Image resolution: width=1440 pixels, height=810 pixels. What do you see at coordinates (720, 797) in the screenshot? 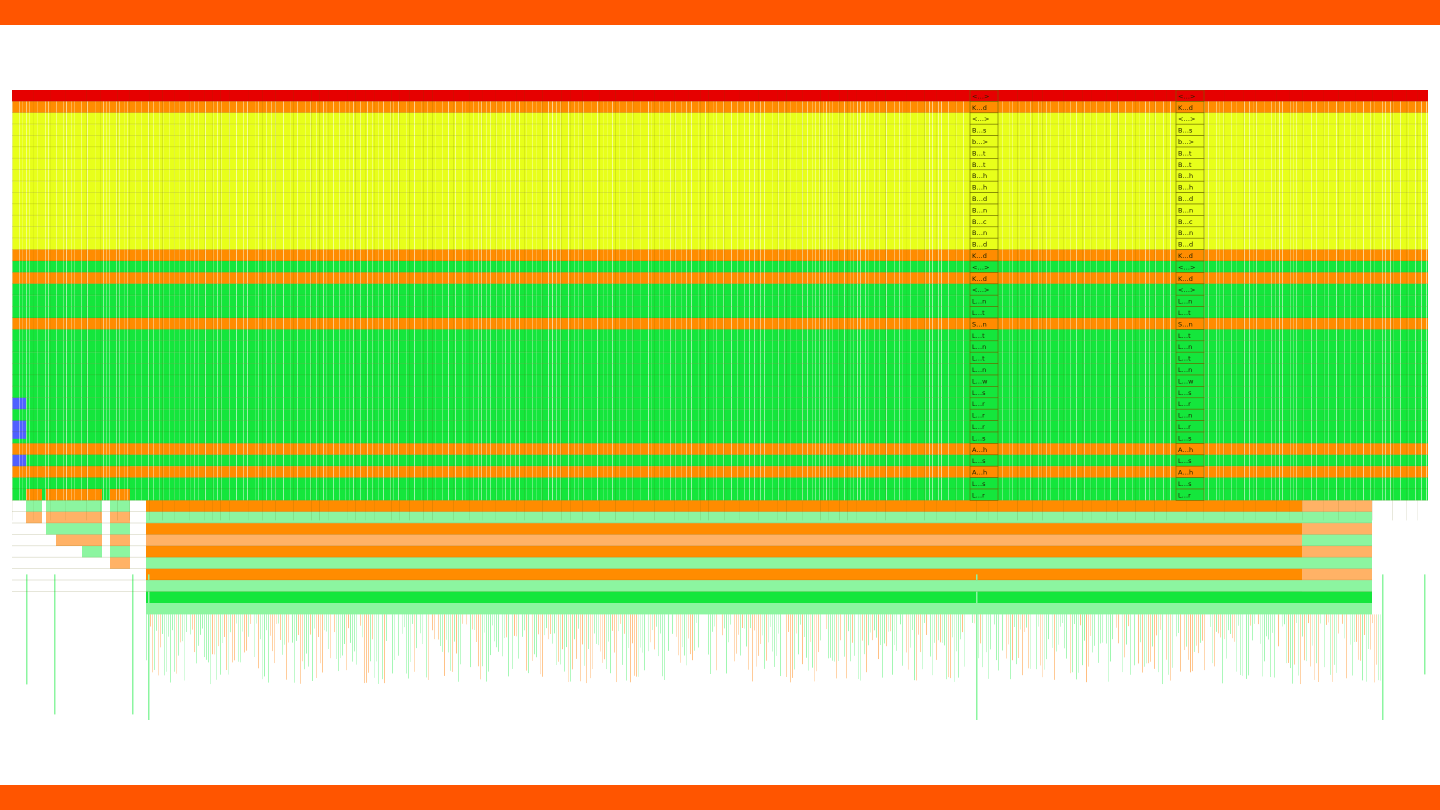
I see `bottom-banner` at bounding box center [720, 797].